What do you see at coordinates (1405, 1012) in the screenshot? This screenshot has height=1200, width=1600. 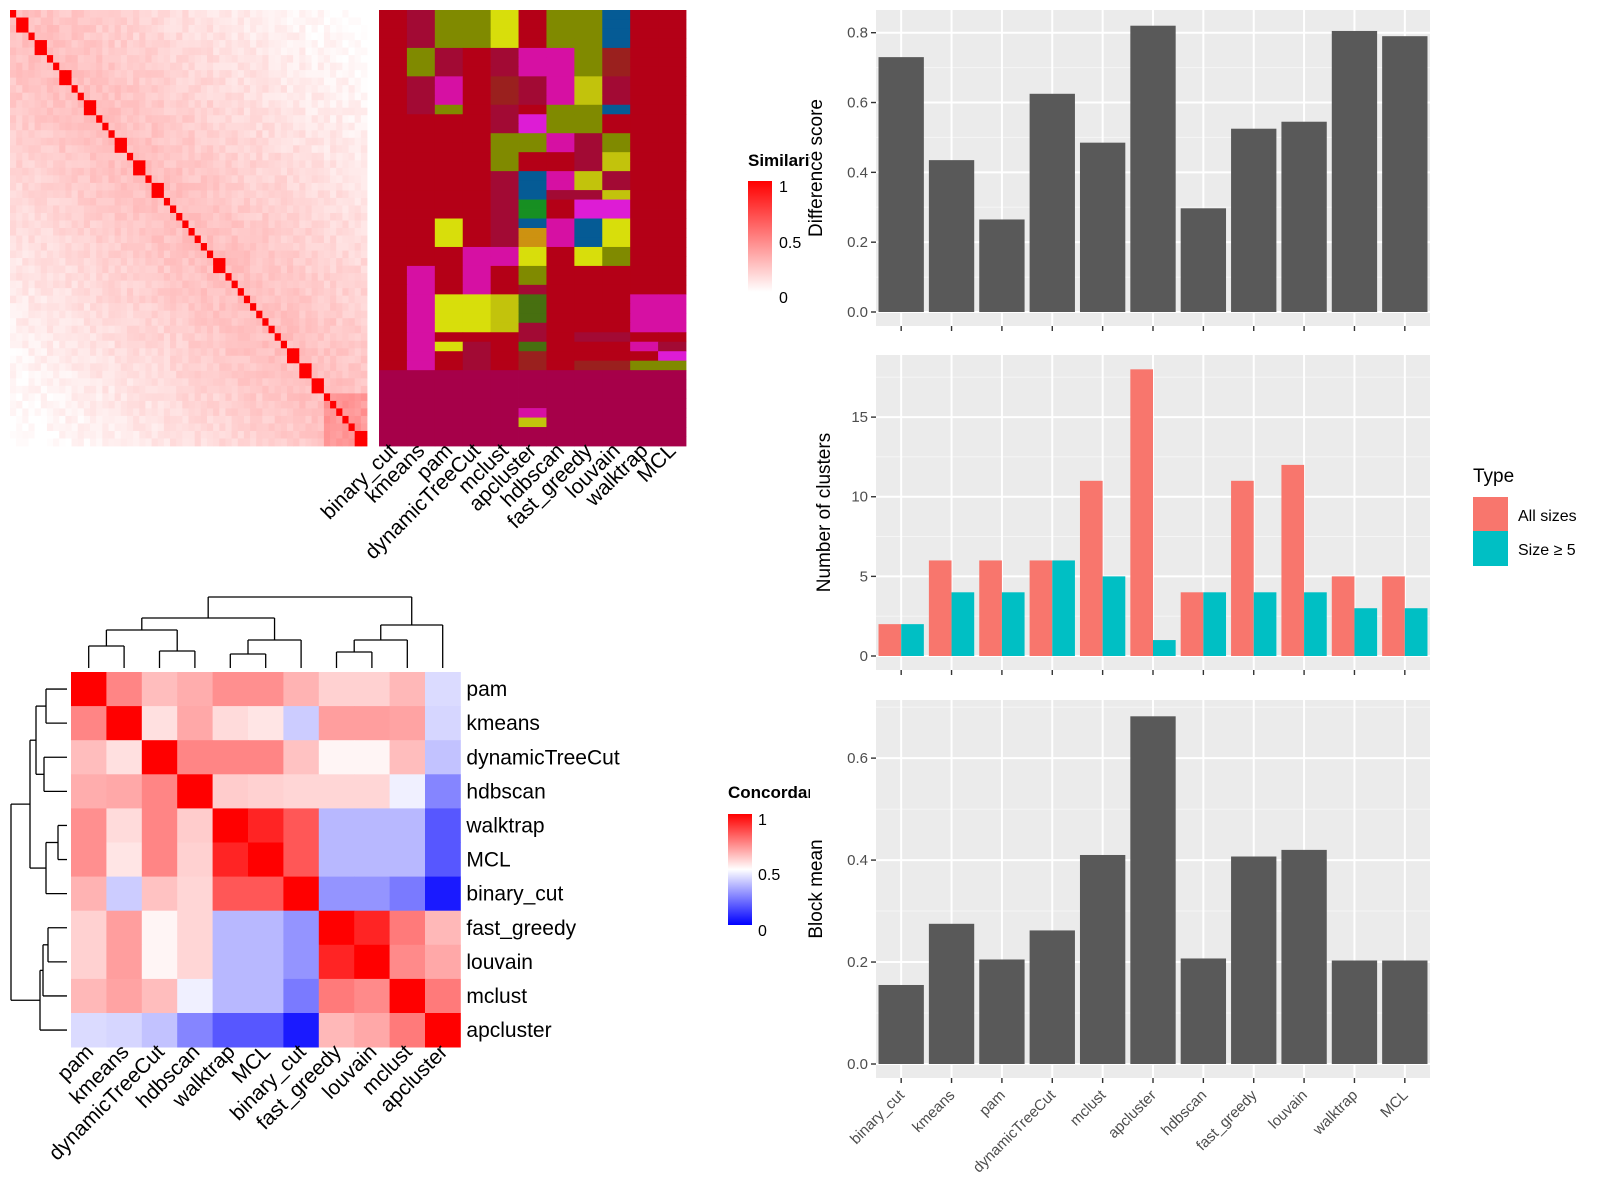 I see `bar` at bounding box center [1405, 1012].